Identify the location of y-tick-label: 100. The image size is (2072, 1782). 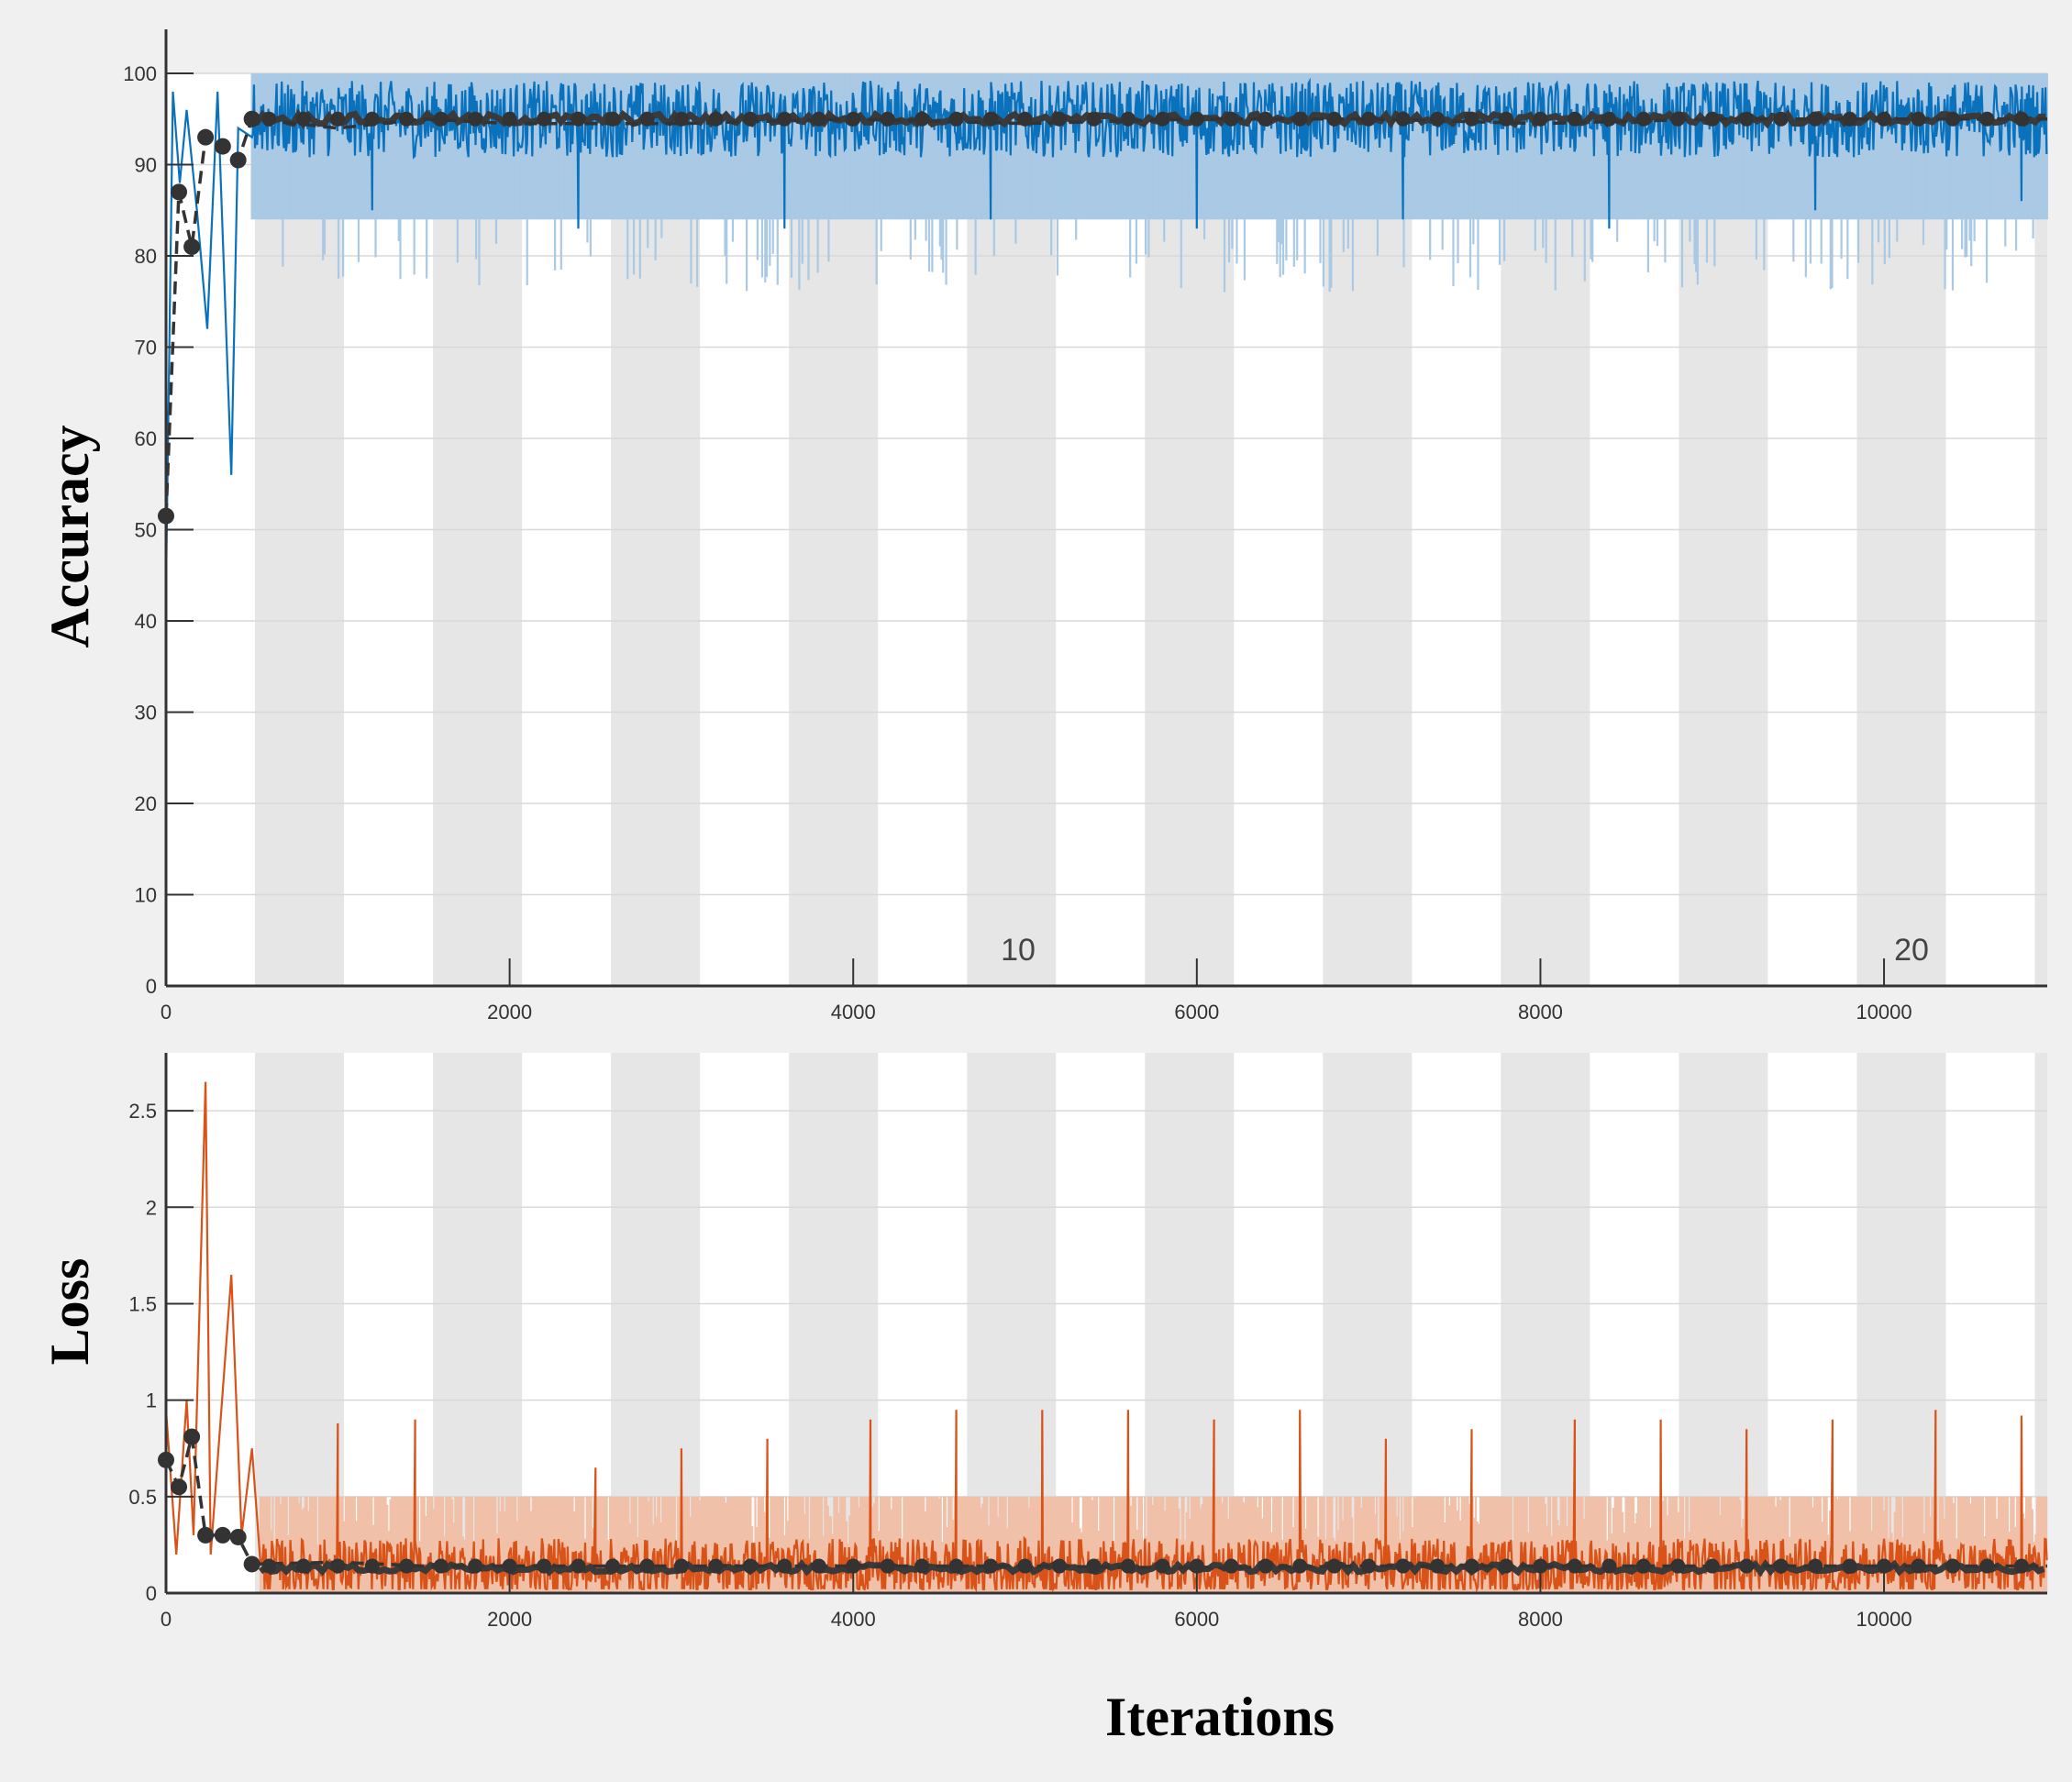
(140, 73).